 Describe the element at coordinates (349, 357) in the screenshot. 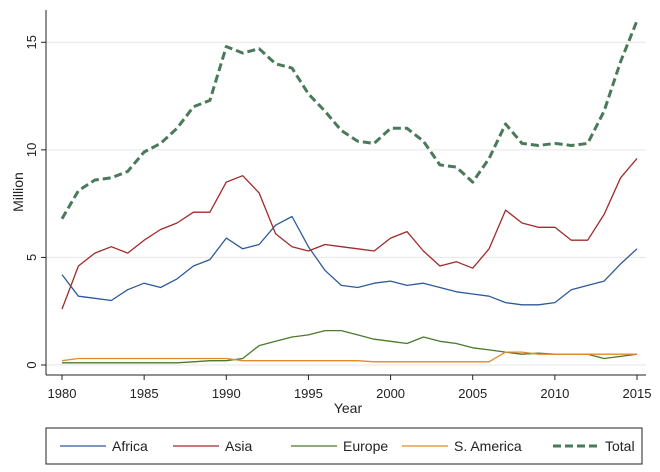

I see `series-line-s-america` at that location.